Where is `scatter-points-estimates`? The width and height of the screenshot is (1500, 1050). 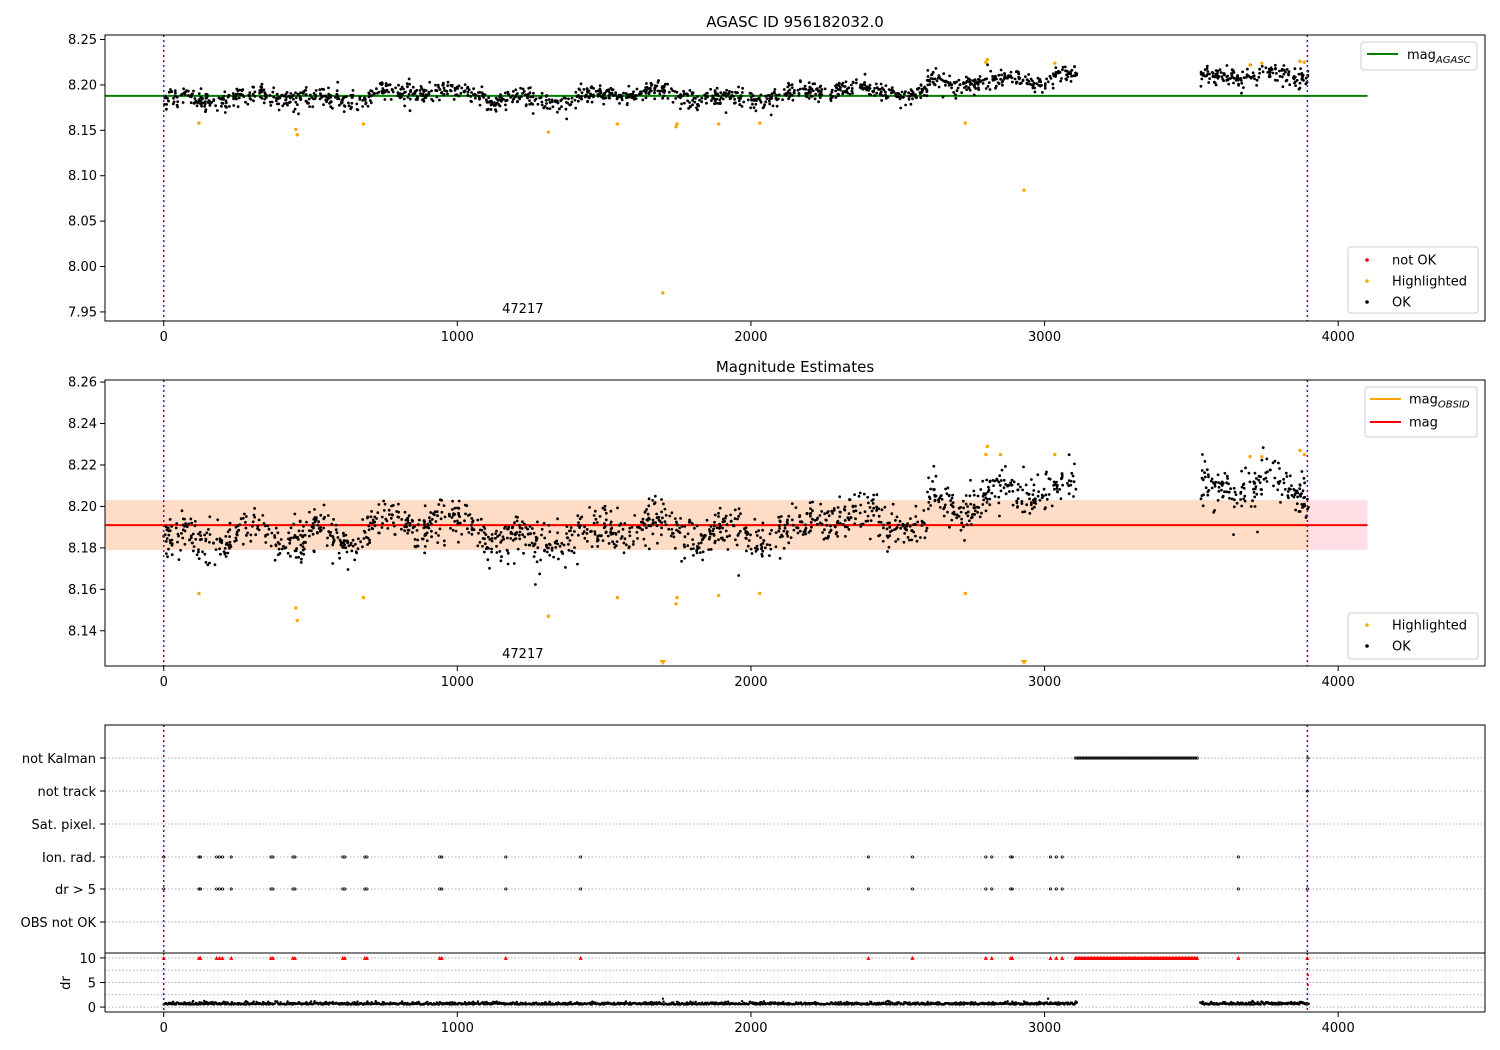 scatter-points-estimates is located at coordinates (736, 533).